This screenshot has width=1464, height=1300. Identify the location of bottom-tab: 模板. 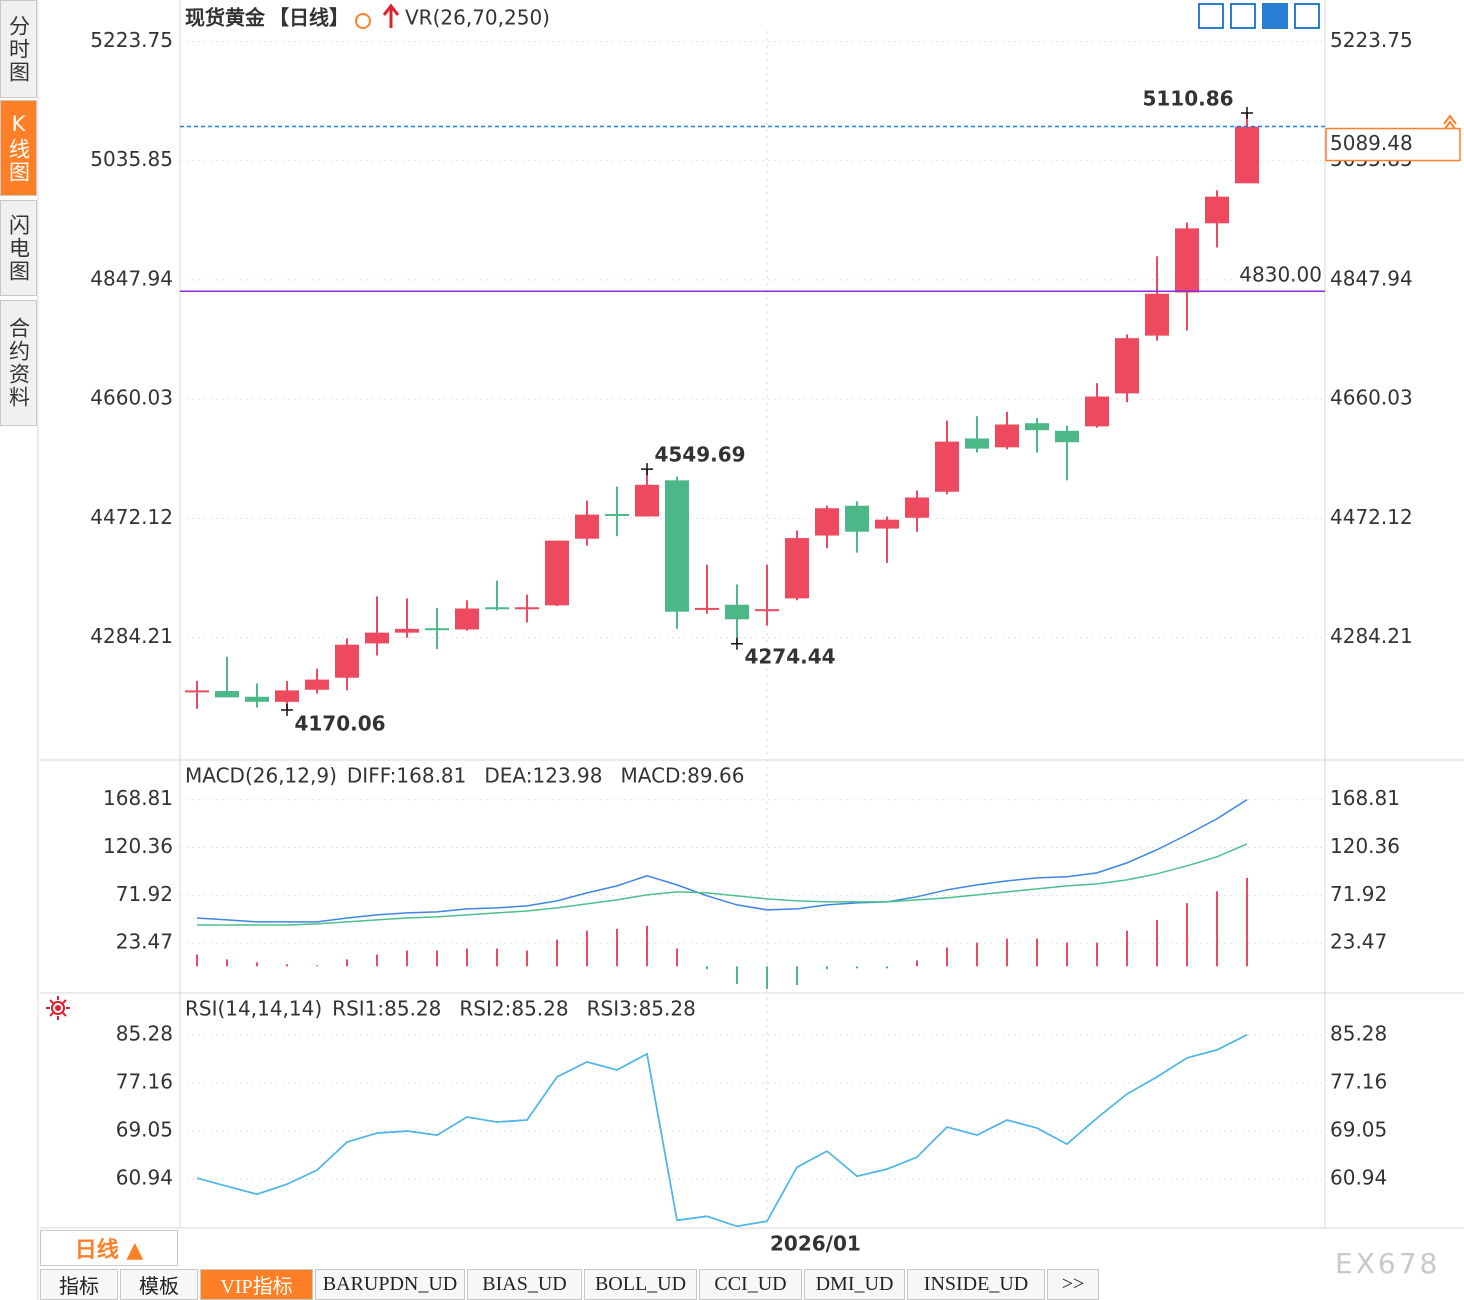
(159, 1284).